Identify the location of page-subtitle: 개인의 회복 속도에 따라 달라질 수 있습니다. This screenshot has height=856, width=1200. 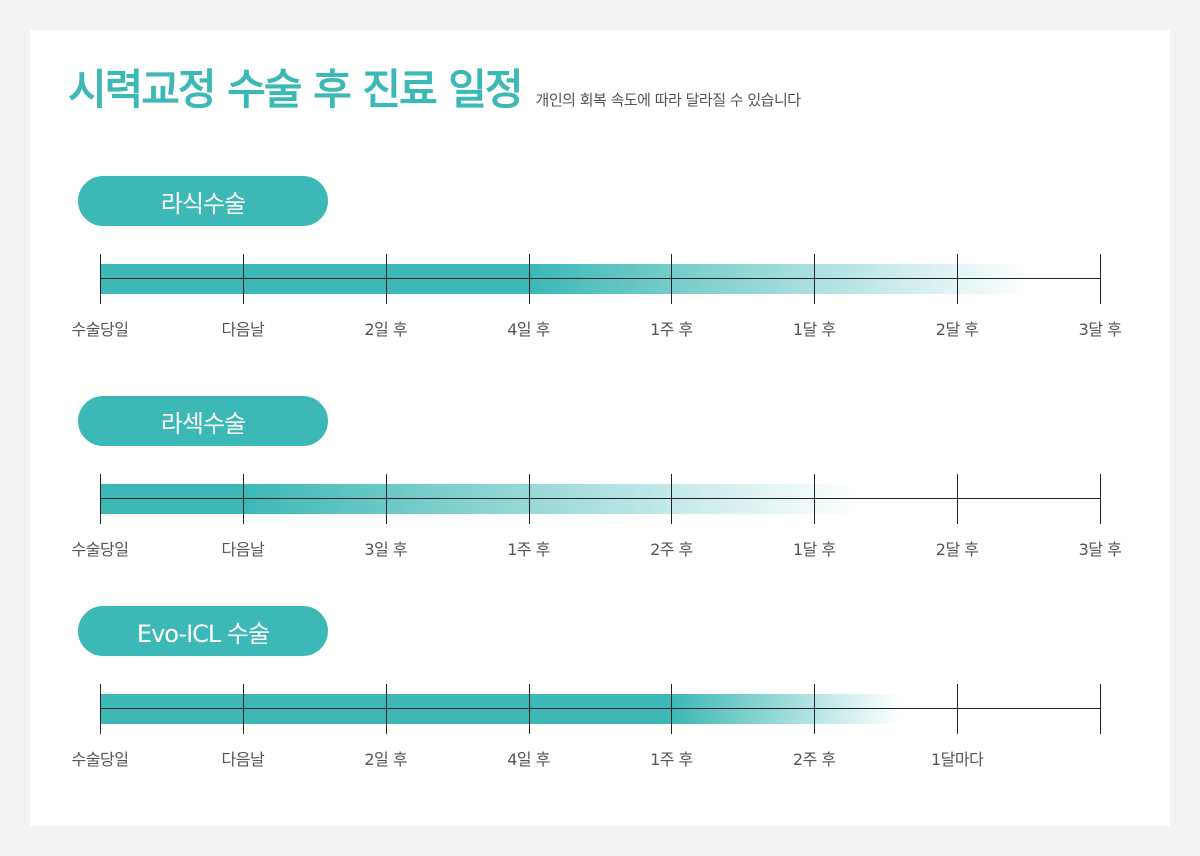
(668, 100).